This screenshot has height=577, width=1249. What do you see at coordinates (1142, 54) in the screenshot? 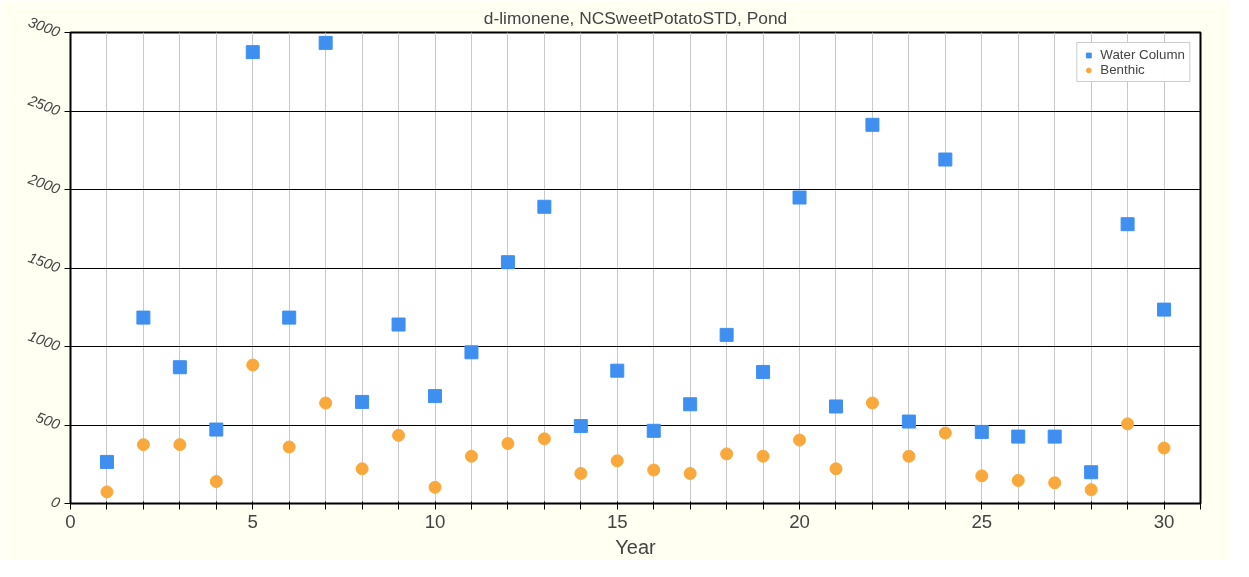
I see `legend-label: Water Column` at bounding box center [1142, 54].